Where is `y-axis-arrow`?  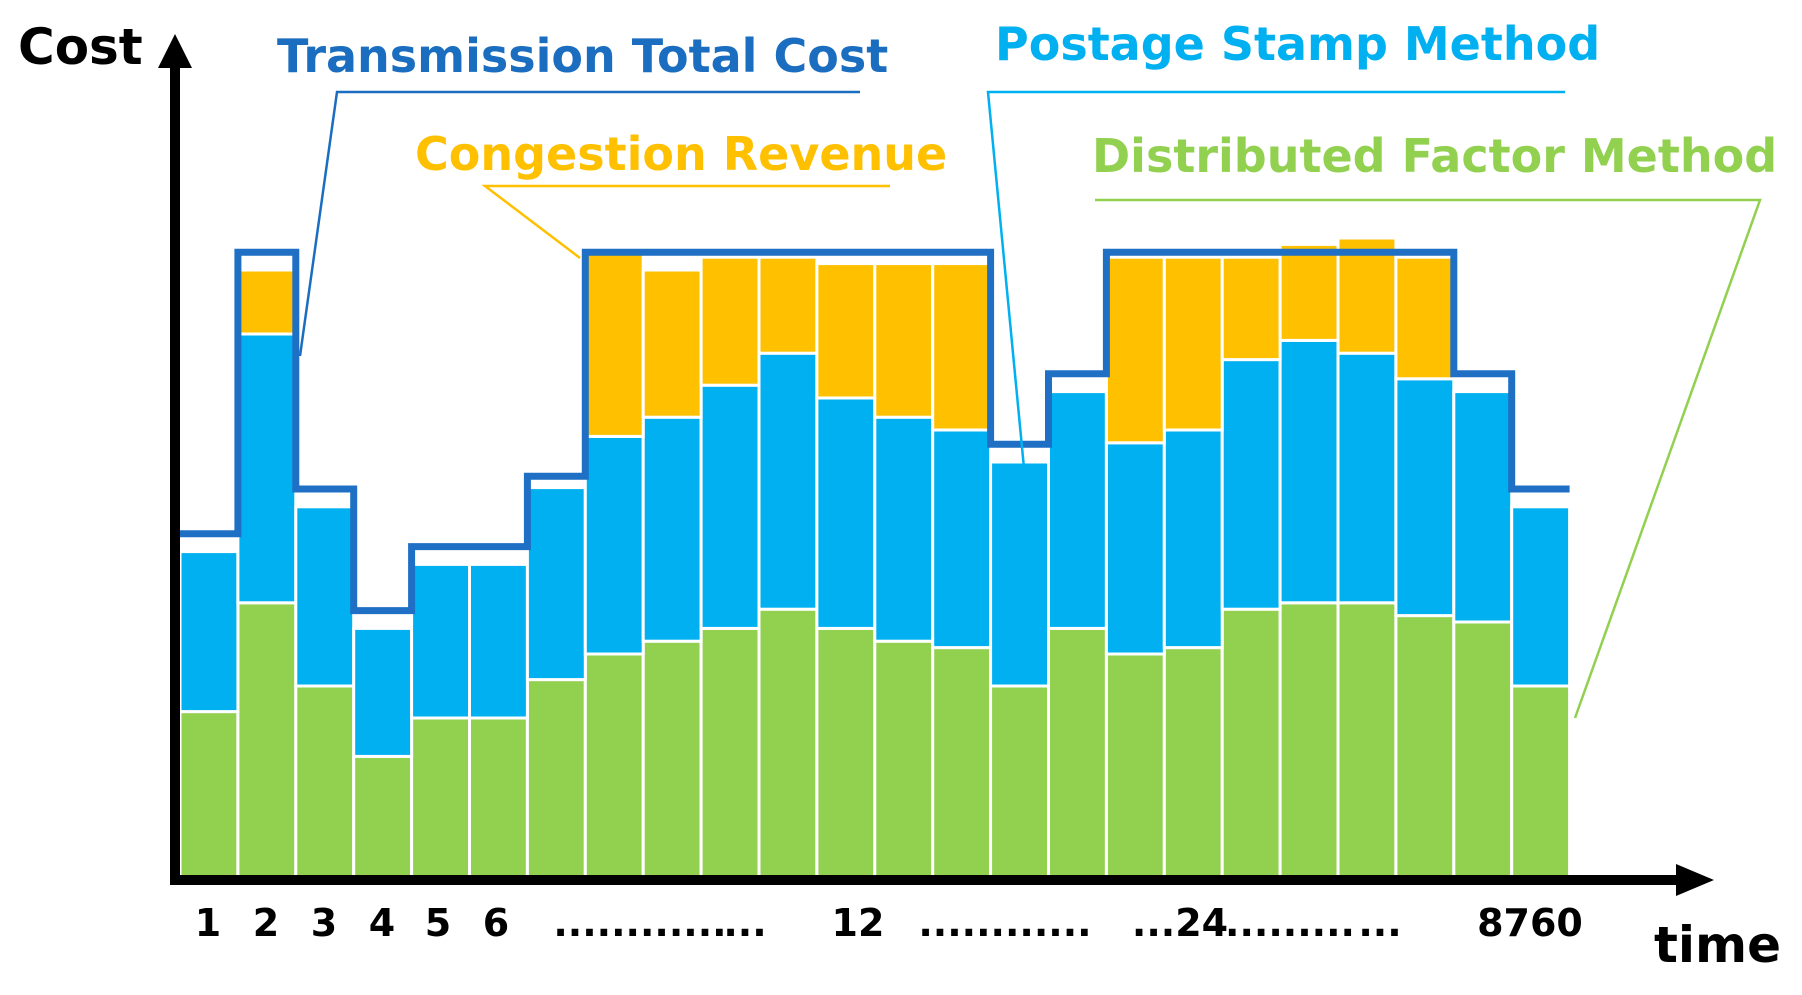
y-axis-arrow is located at coordinates (175, 51).